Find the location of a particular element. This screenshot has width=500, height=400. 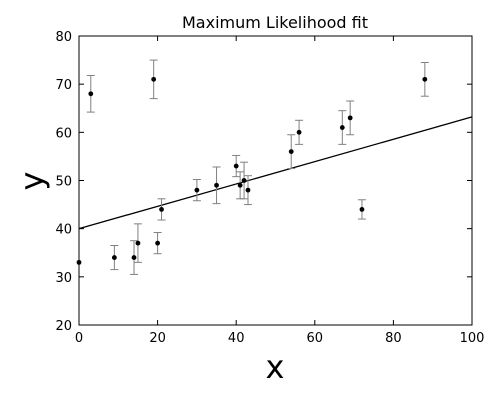

x-axis-label: x is located at coordinates (275, 367).